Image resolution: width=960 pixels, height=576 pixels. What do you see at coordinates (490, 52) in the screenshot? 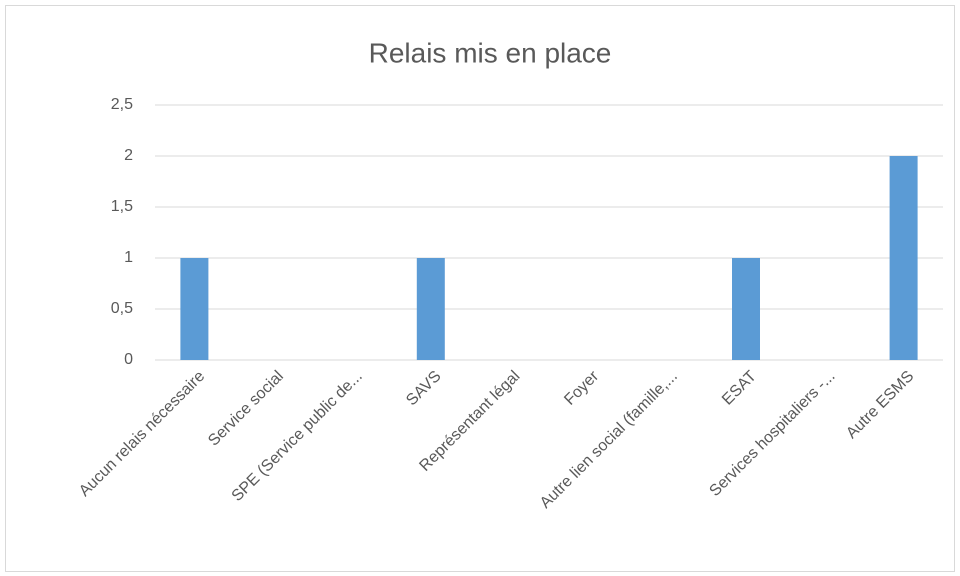
I see `chart-title: Relais mis en place` at bounding box center [490, 52].